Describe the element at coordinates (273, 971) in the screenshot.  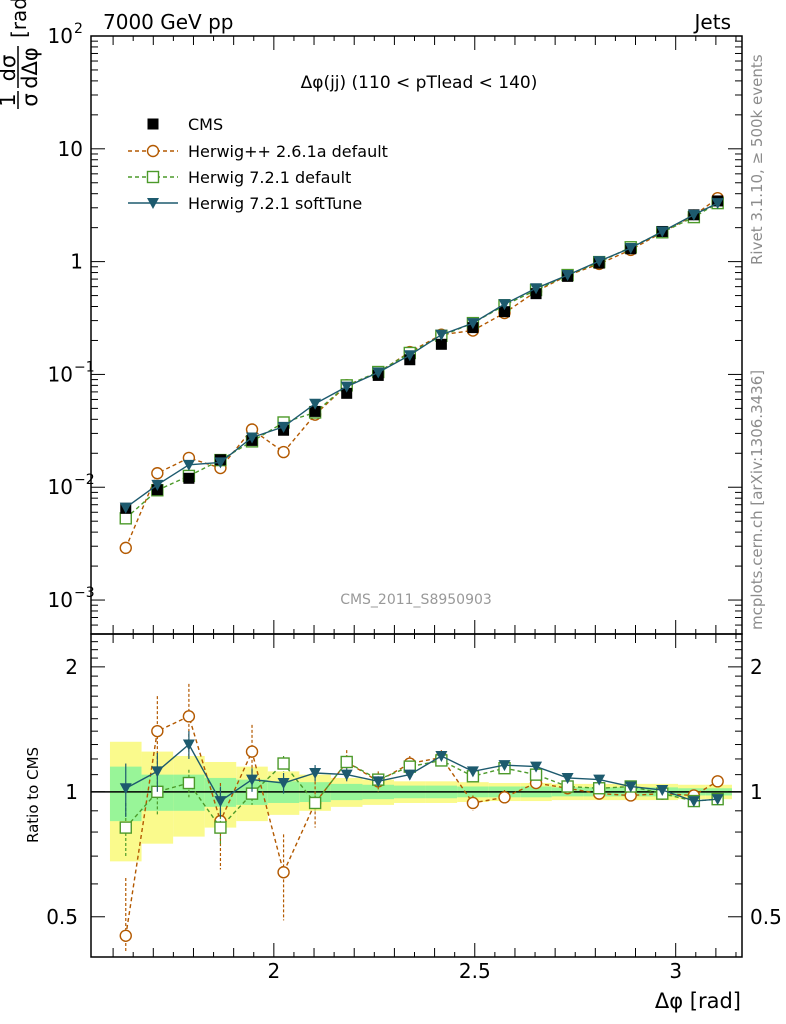
I see `x-tick-label: 2` at that location.